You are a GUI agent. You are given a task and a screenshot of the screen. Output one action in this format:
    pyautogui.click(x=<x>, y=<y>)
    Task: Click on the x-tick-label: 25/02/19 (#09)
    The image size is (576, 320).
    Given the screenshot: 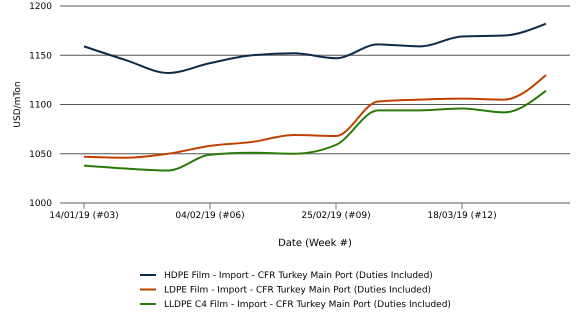 What is the action you would take?
    pyautogui.click(x=336, y=216)
    